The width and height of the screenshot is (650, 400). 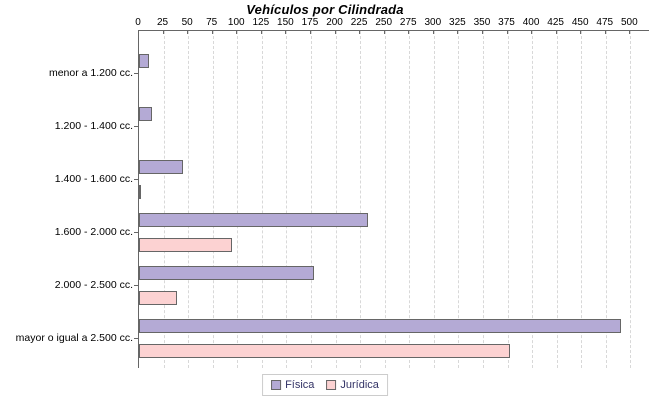 I want to click on bar-juridica-2-000-2-500-cc-, so click(x=158, y=298).